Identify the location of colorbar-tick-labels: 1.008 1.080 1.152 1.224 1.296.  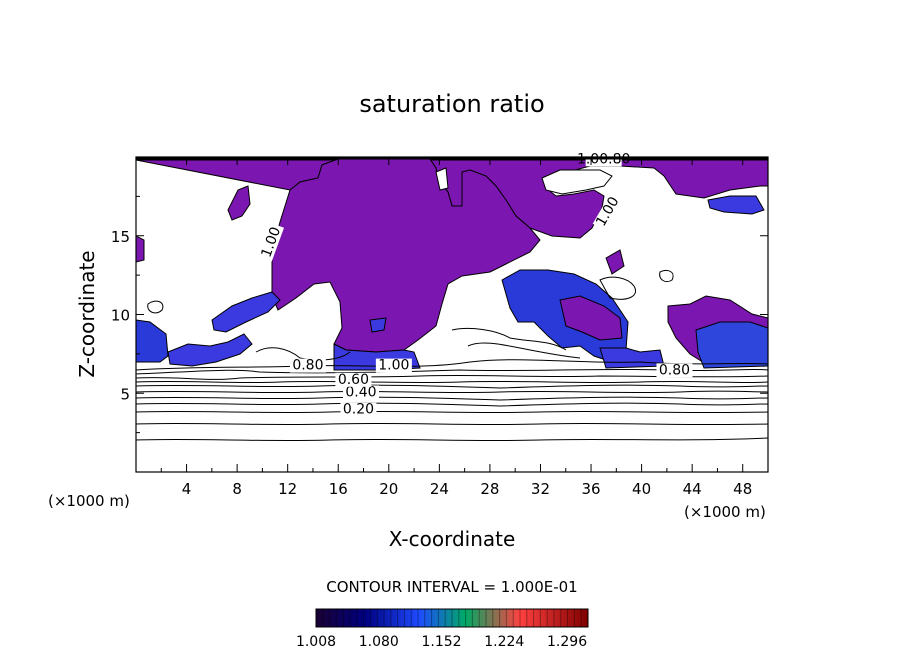
(441, 642).